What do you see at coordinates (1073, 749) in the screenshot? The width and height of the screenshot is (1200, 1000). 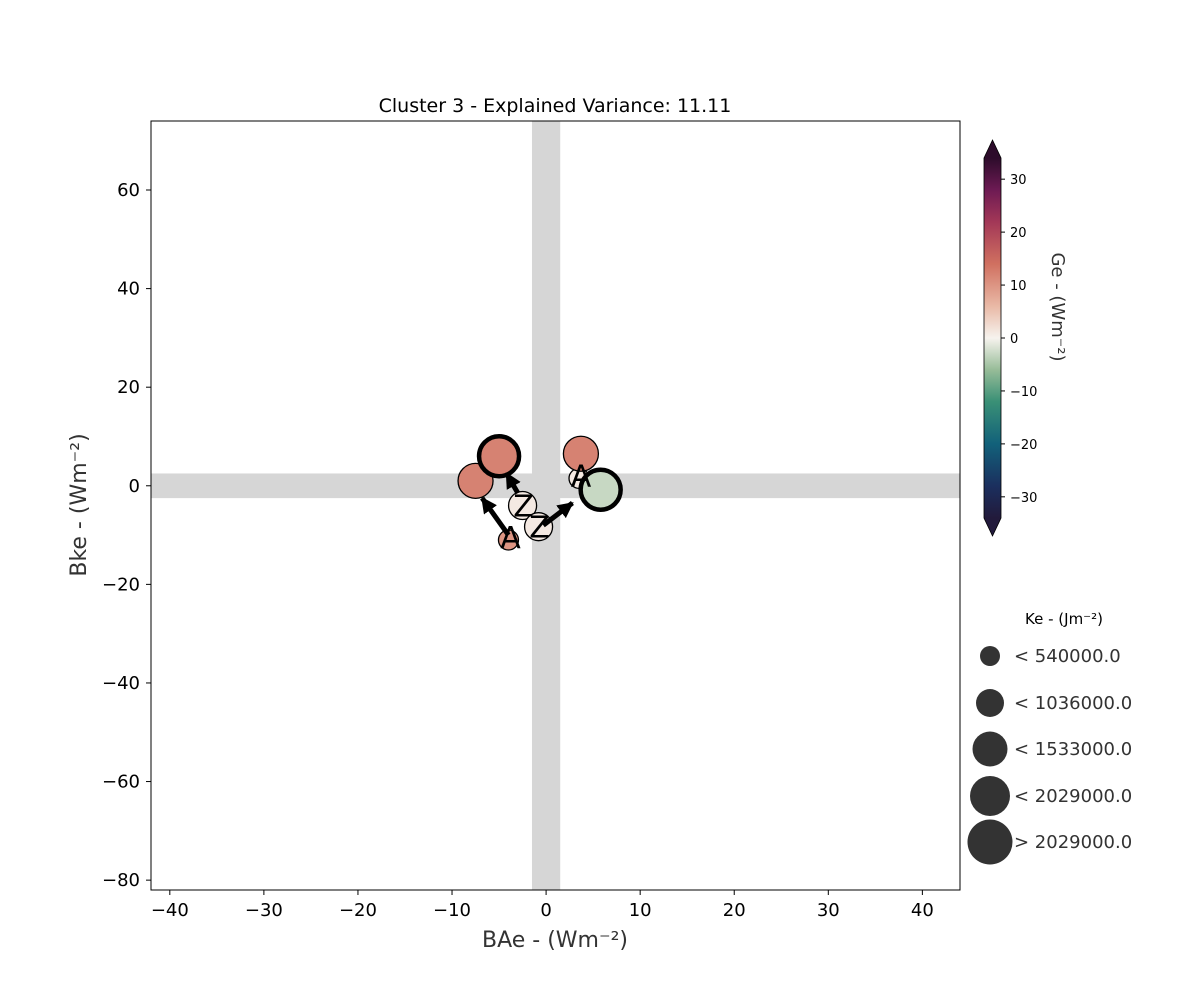 I see `size-legend-label: < 1533000.0` at bounding box center [1073, 749].